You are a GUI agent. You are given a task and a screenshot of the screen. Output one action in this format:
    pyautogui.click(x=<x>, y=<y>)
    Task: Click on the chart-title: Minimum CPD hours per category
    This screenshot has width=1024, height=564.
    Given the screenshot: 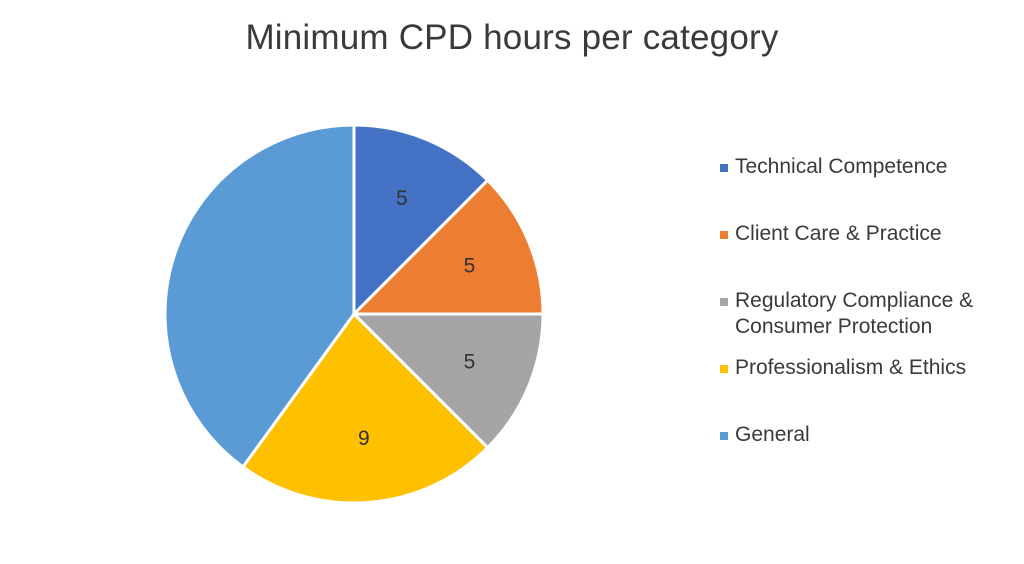 What is the action you would take?
    pyautogui.click(x=512, y=37)
    